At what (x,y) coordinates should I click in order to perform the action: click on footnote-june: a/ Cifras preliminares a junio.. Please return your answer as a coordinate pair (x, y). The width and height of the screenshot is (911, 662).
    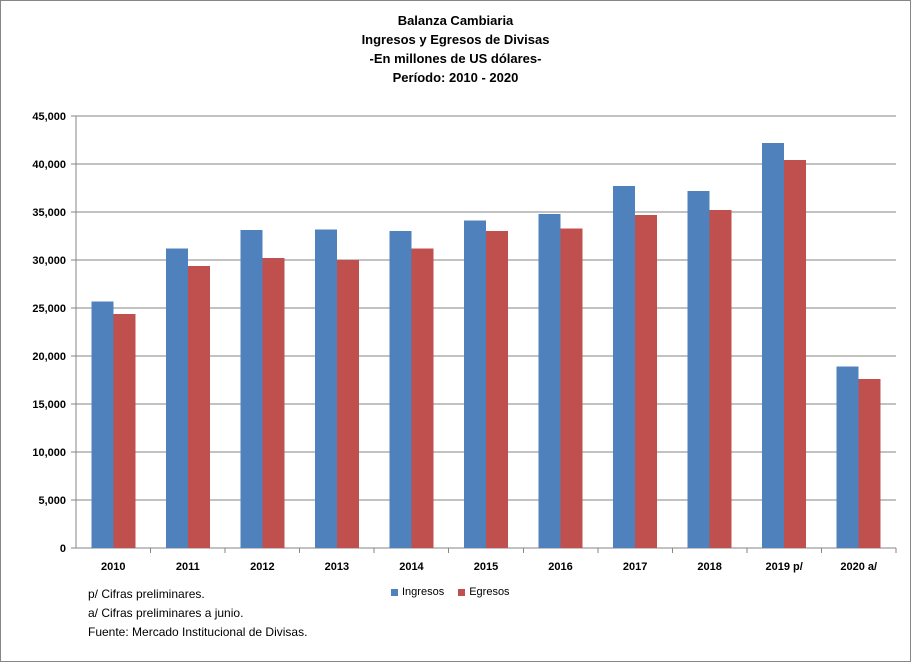
    Looking at the image, I should click on (166, 613).